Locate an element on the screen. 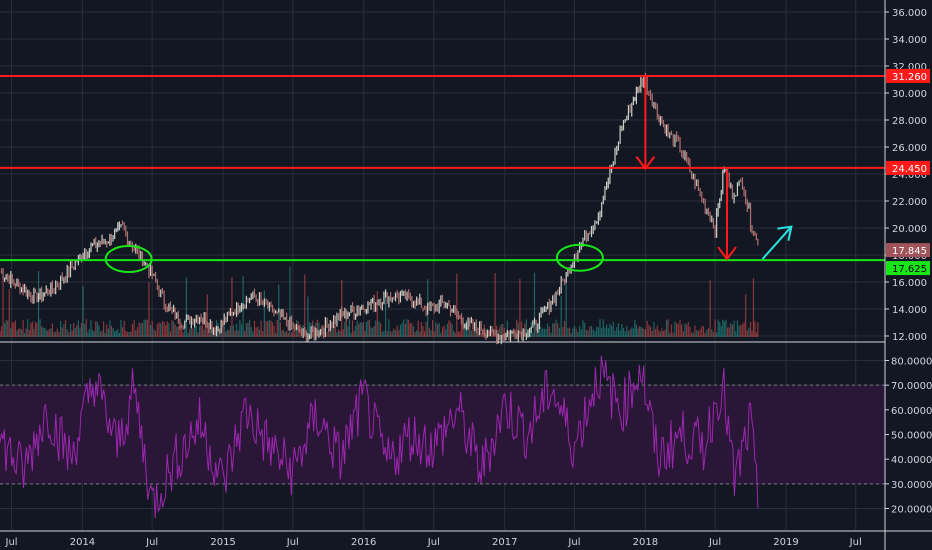 The height and width of the screenshot is (550, 932). up-arrow is located at coordinates (777, 242).